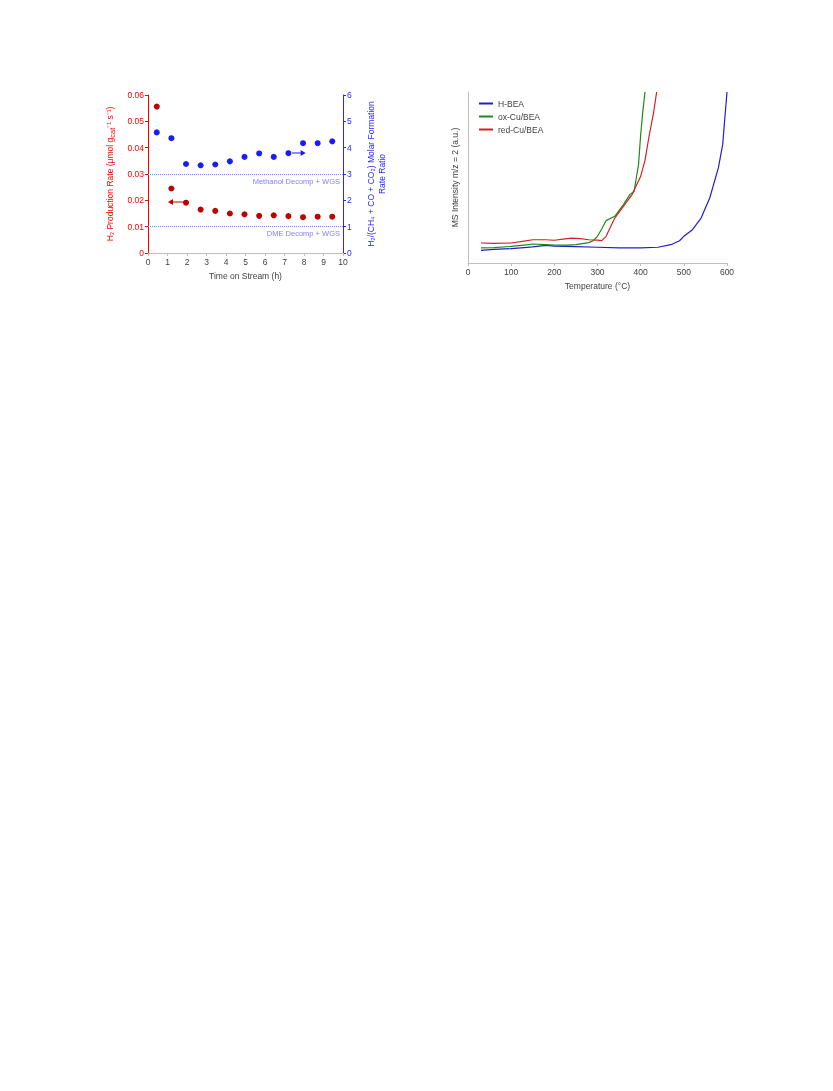 The width and height of the screenshot is (833, 1091). What do you see at coordinates (226, 261) in the screenshot?
I see `x-tick-label: 4` at bounding box center [226, 261].